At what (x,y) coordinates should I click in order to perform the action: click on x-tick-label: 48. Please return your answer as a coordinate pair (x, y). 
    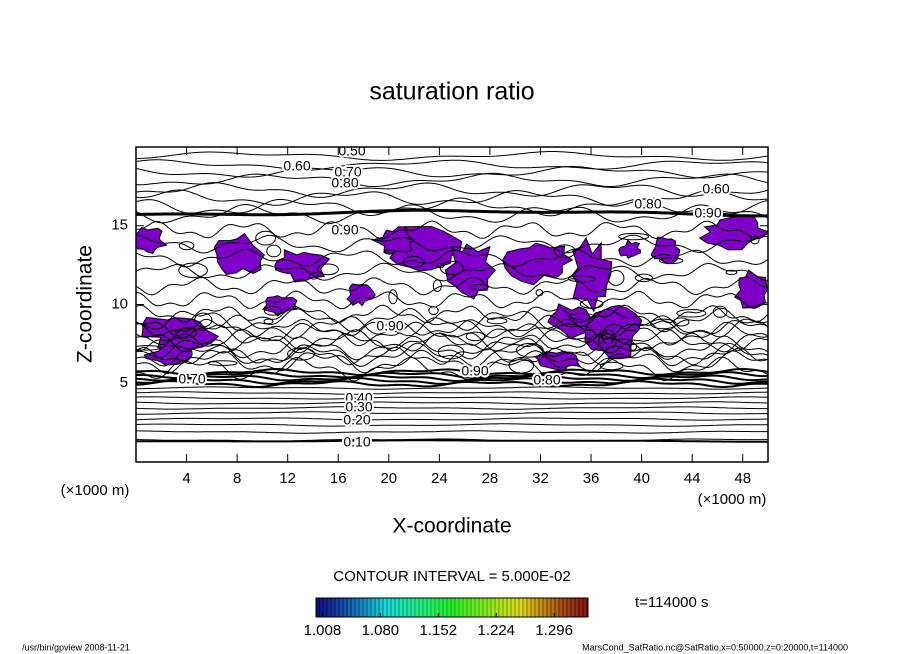
    Looking at the image, I should click on (742, 478).